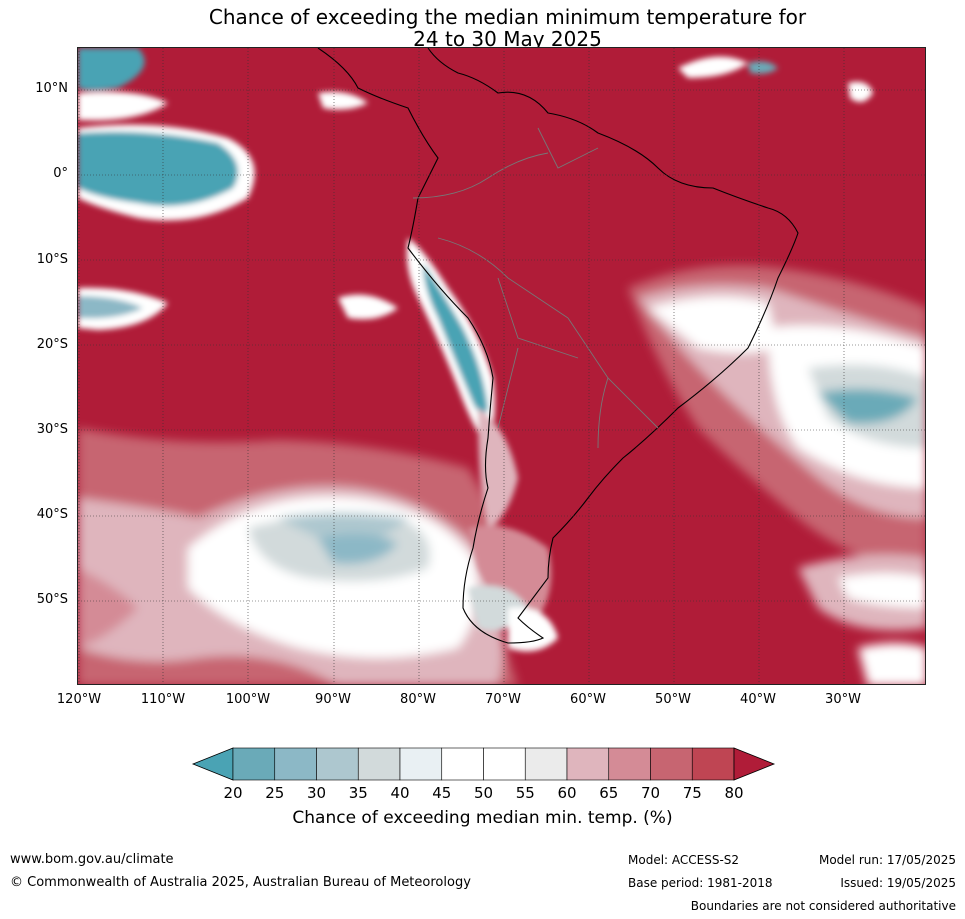 Image resolution: width=965 pixels, height=919 pixels. What do you see at coordinates (692, 793) in the screenshot?
I see `colorbar-tick-label: 75` at bounding box center [692, 793].